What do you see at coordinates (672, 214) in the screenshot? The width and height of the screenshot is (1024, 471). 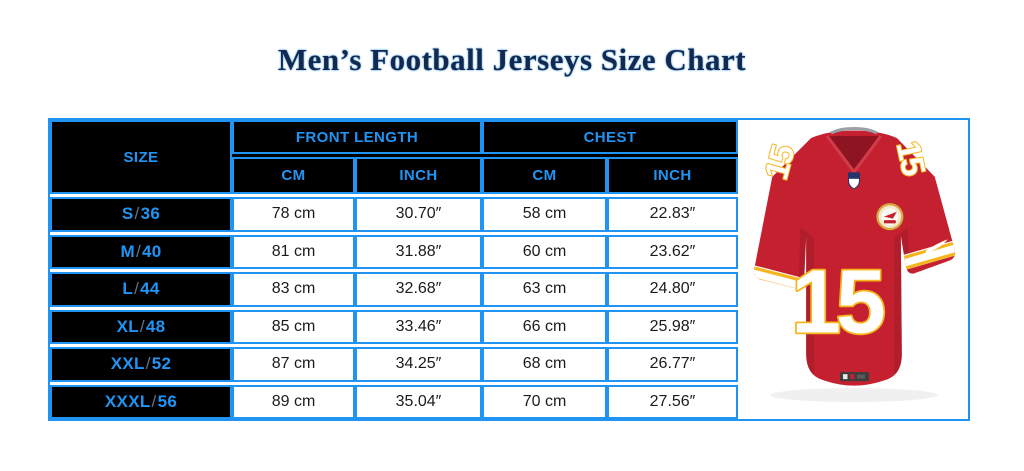 I see `chest-inch-cell: 22.83″` at bounding box center [672, 214].